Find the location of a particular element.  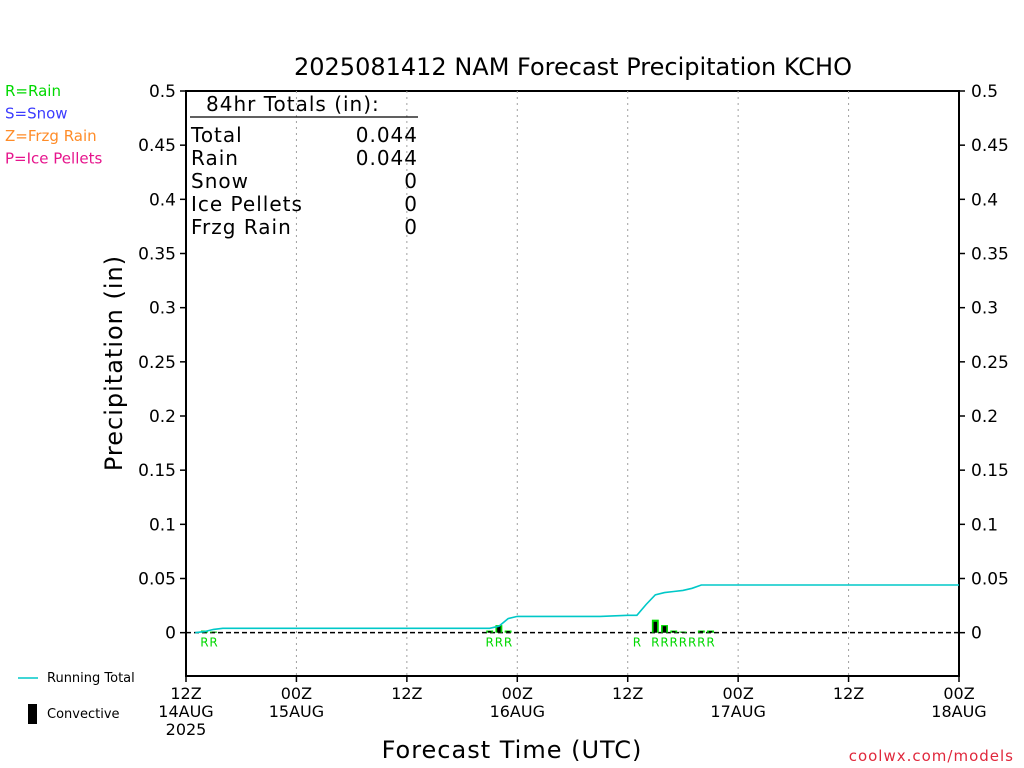

right-y-tick-label-8: 0.4 is located at coordinates (984, 200).